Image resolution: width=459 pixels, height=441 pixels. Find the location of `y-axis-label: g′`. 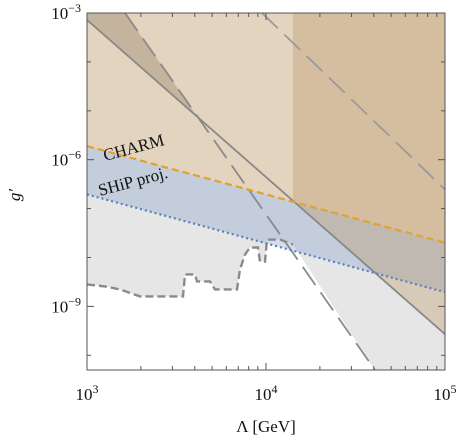

y-axis-label: g′ is located at coordinates (14, 195).